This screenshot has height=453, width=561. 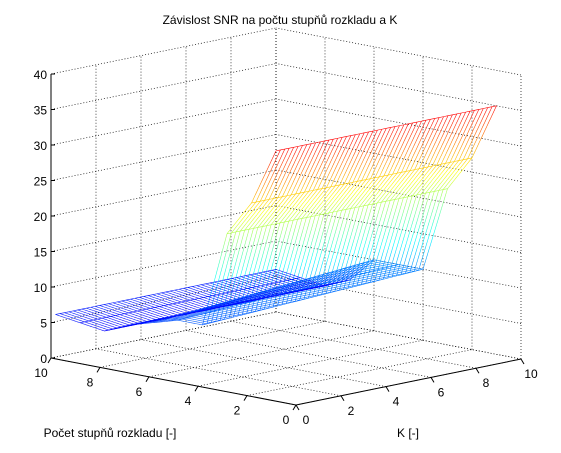 What do you see at coordinates (163, 122) in the screenshot?
I see `grid-line` at bounding box center [163, 122].